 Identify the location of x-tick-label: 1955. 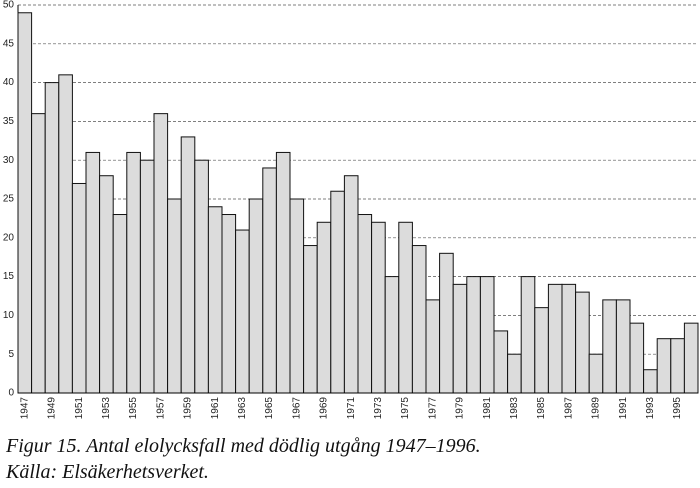
(133, 408).